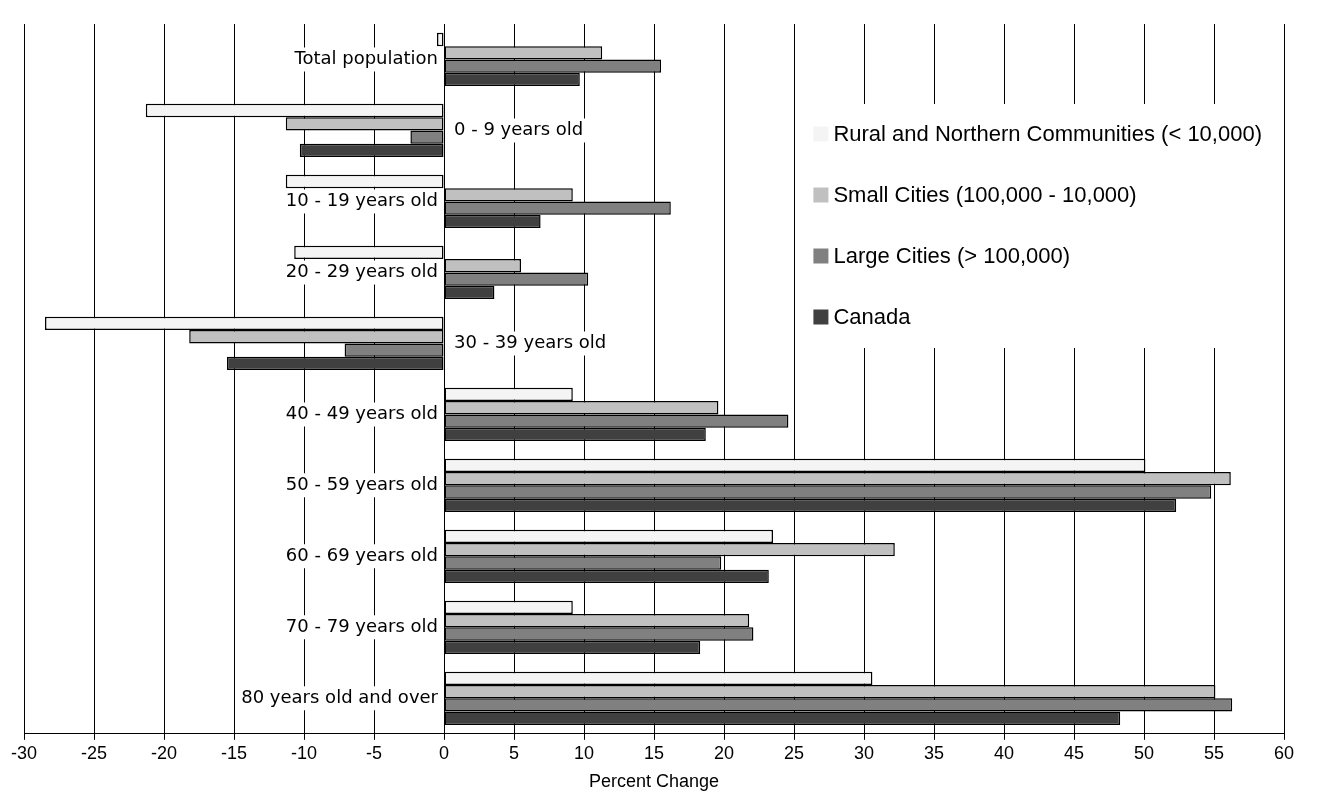 Image resolution: width=1322 pixels, height=805 pixels. Describe the element at coordinates (952, 255) in the screenshot. I see `legend-label: Large Cities (> 100,000)` at that location.